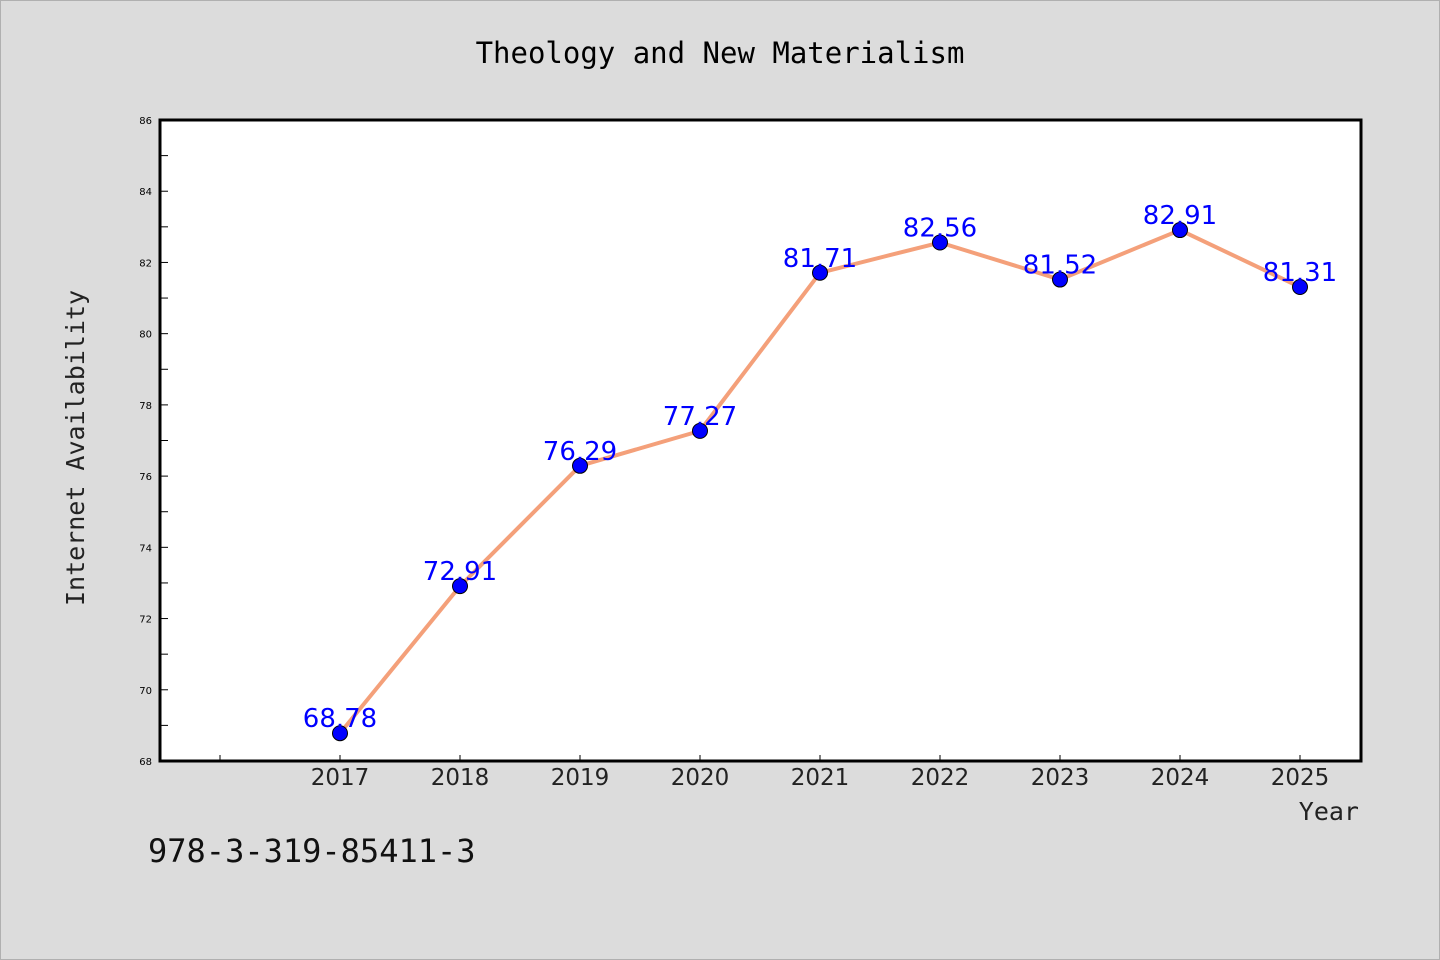 This screenshot has height=960, width=1440. I want to click on data-label: 82.56, so click(940, 229).